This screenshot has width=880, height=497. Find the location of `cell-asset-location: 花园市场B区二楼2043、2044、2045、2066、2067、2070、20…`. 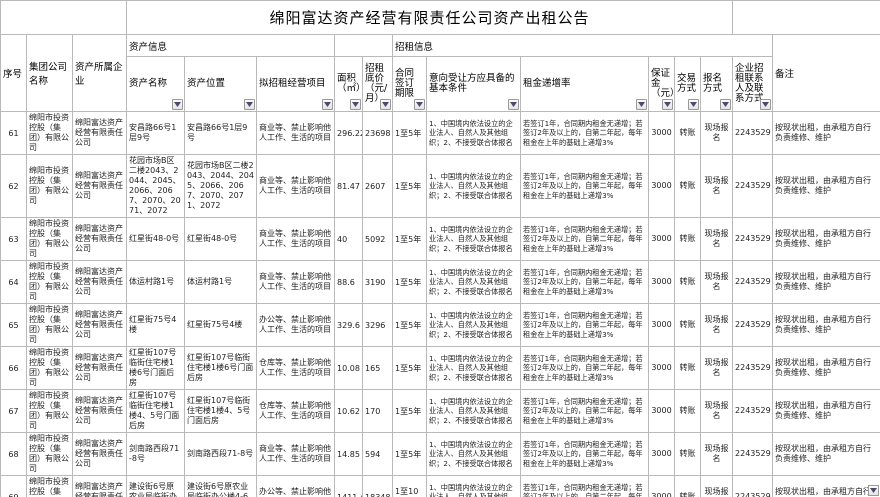

cell-asset-location: 花园市场B区二楼2043、2044、2045、2066、2067、2070、20… is located at coordinates (221, 186).